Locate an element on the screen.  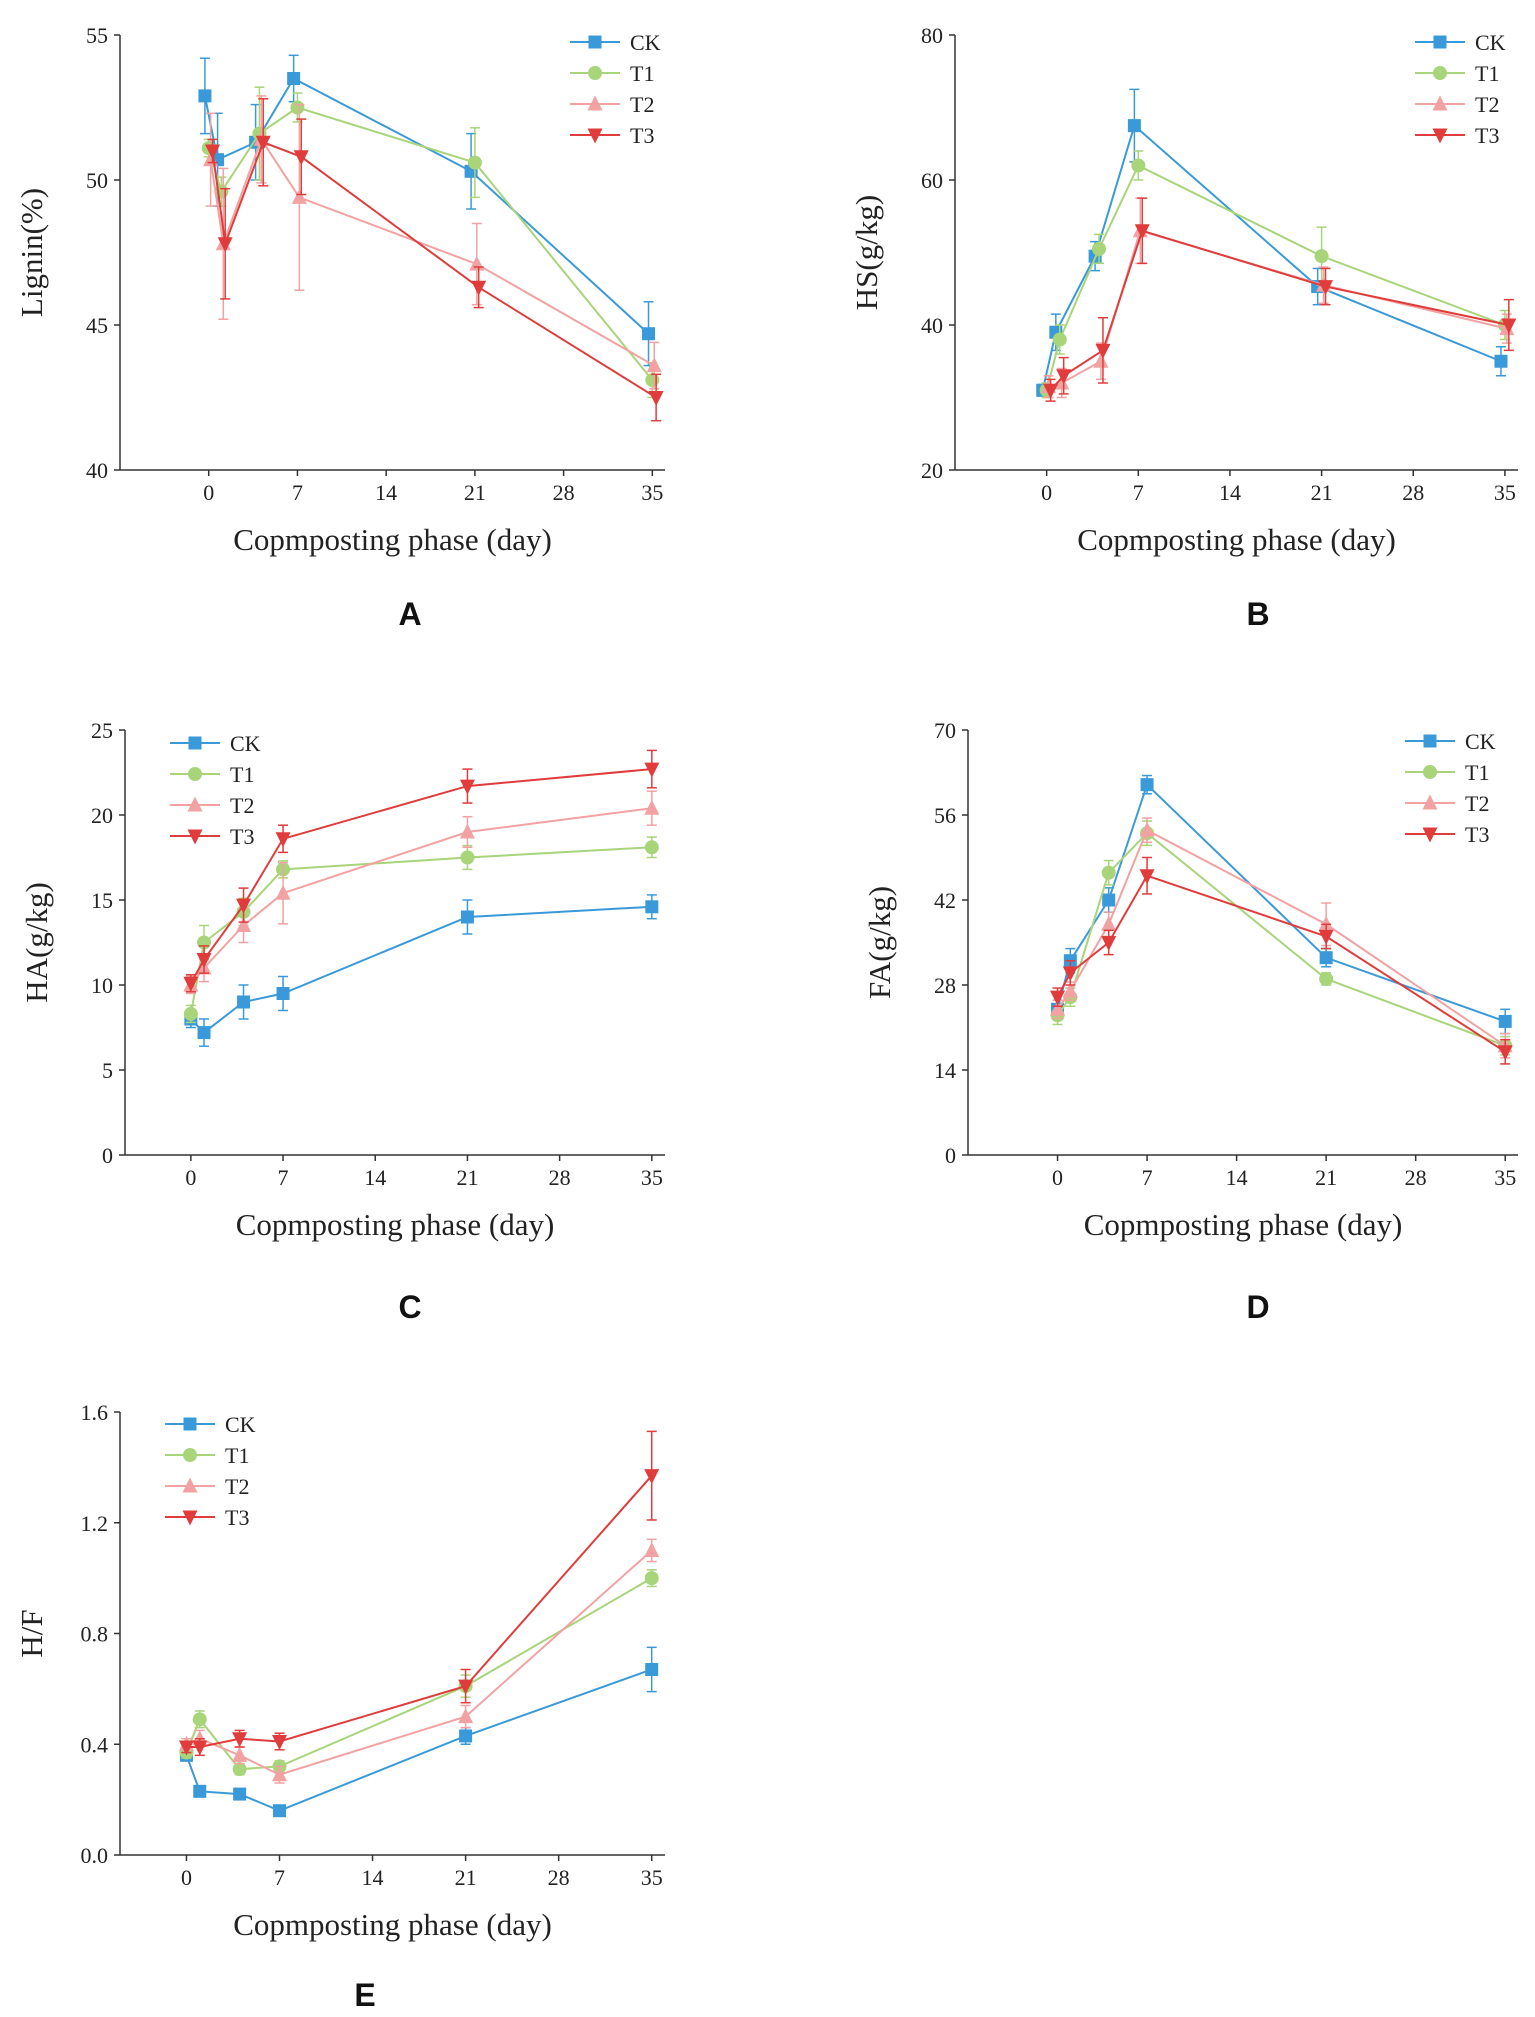
series-line-t3 is located at coordinates (1281, 963).